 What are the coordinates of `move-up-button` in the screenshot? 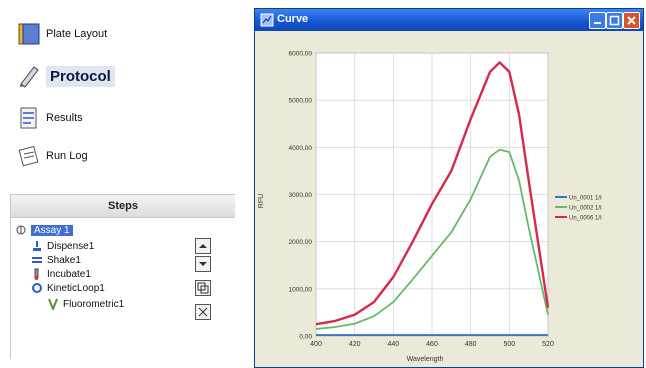 It's located at (203, 246).